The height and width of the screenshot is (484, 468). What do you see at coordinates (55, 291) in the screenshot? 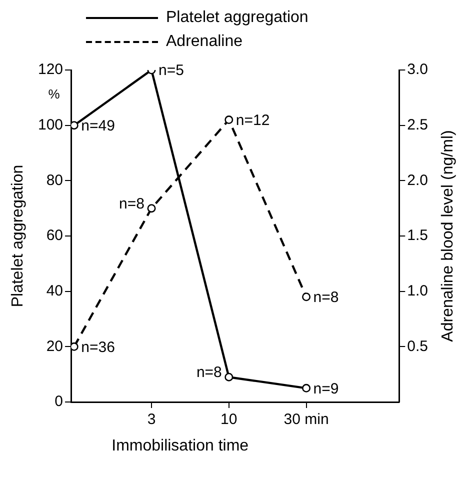
I see `y-tick-label: 40` at bounding box center [55, 291].